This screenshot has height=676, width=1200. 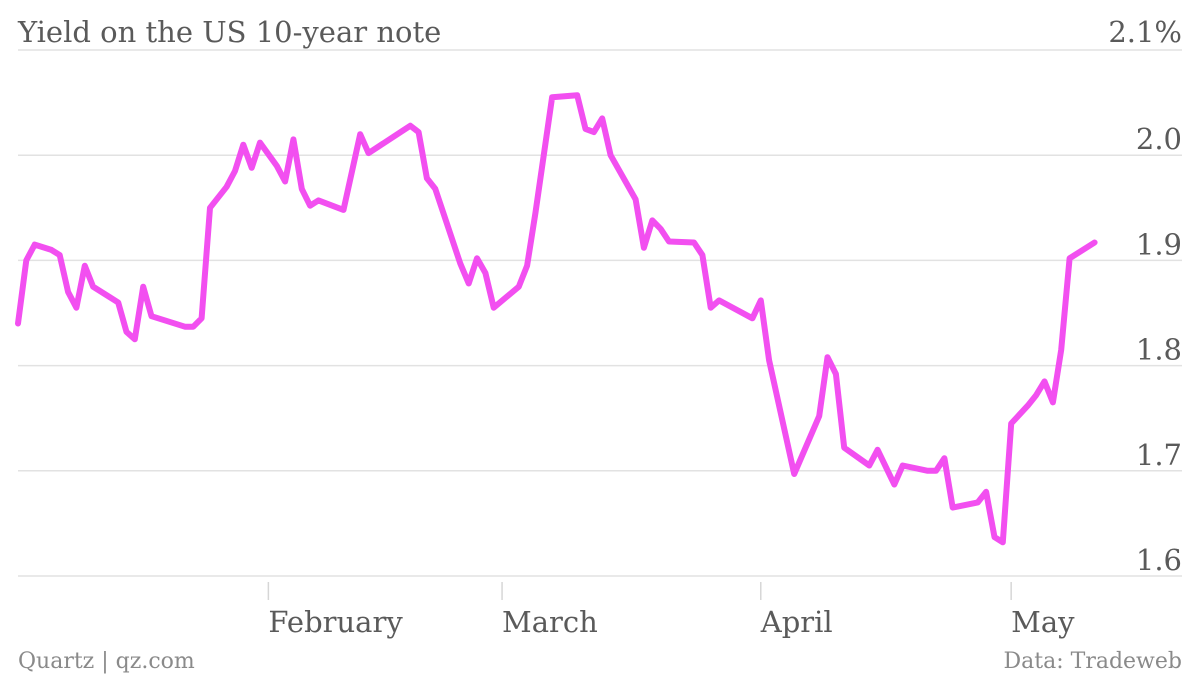 What do you see at coordinates (1159, 244) in the screenshot?
I see `y-tick-label: 1.9` at bounding box center [1159, 244].